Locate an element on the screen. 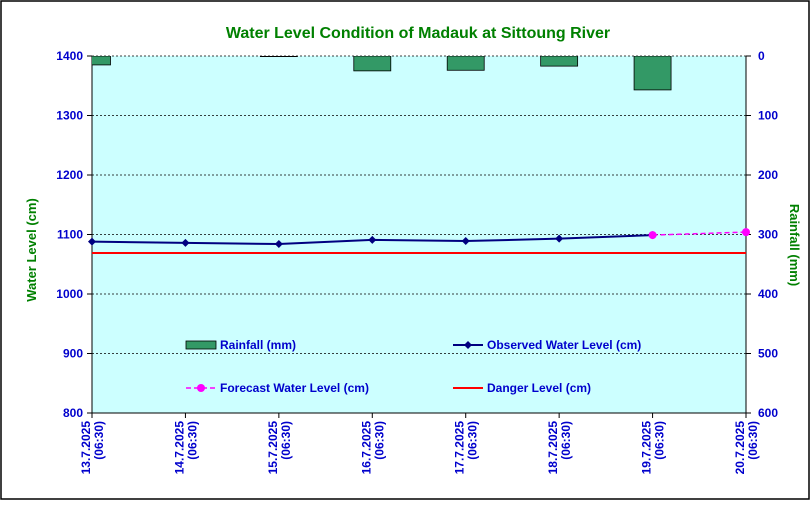  legend-label: Danger Level (cm) is located at coordinates (539, 388).